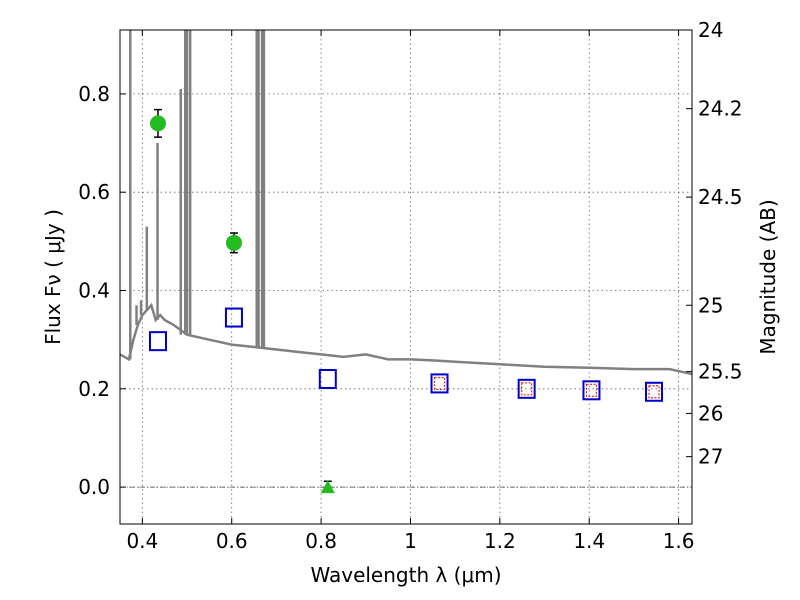  I want to click on y2-axis-label: Magnitude (AB), so click(768, 276).